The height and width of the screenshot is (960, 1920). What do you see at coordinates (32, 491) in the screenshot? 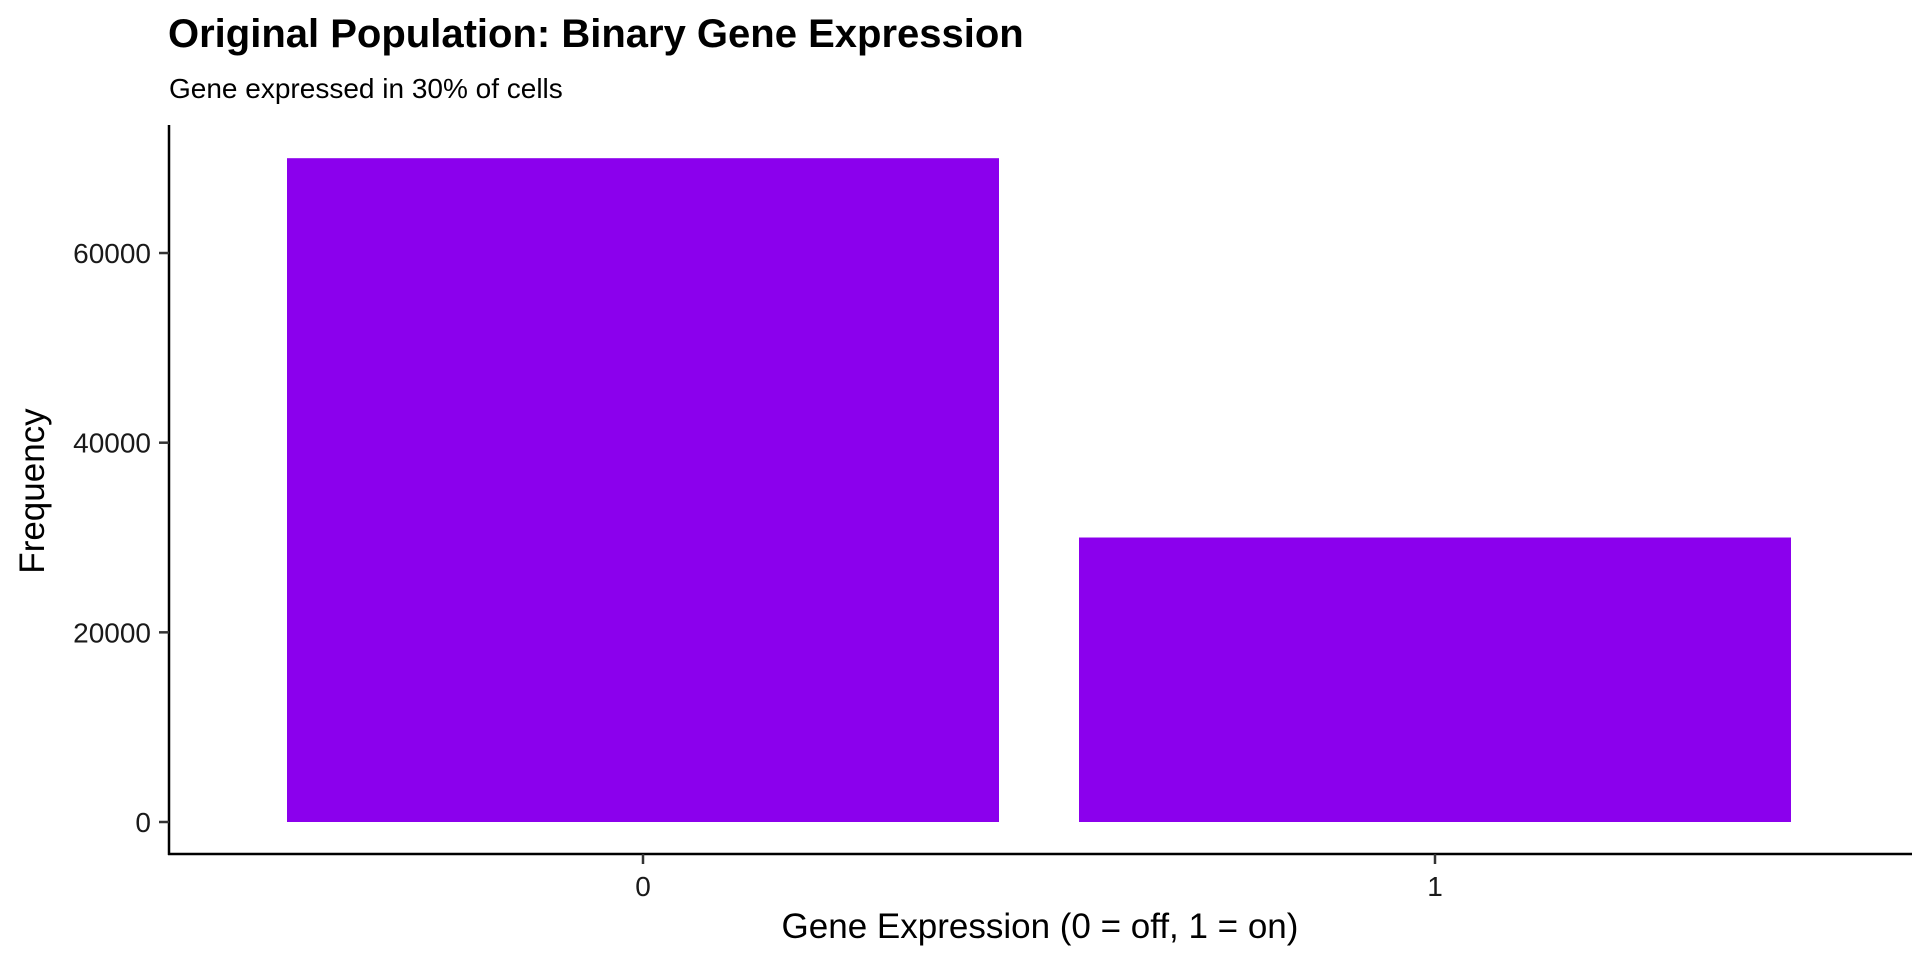
I see `y-axis-title: Frequency` at bounding box center [32, 491].